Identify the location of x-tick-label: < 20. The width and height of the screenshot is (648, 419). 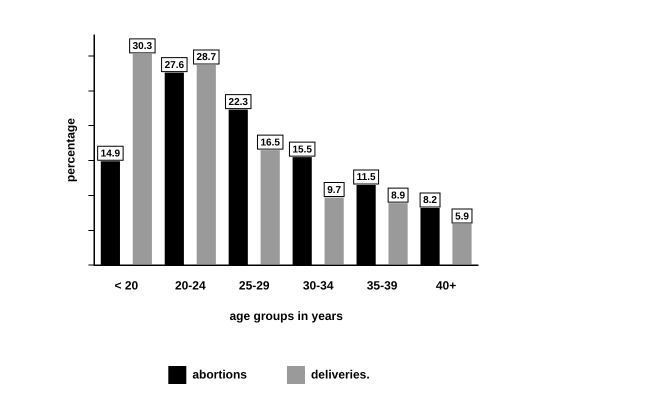
(126, 285).